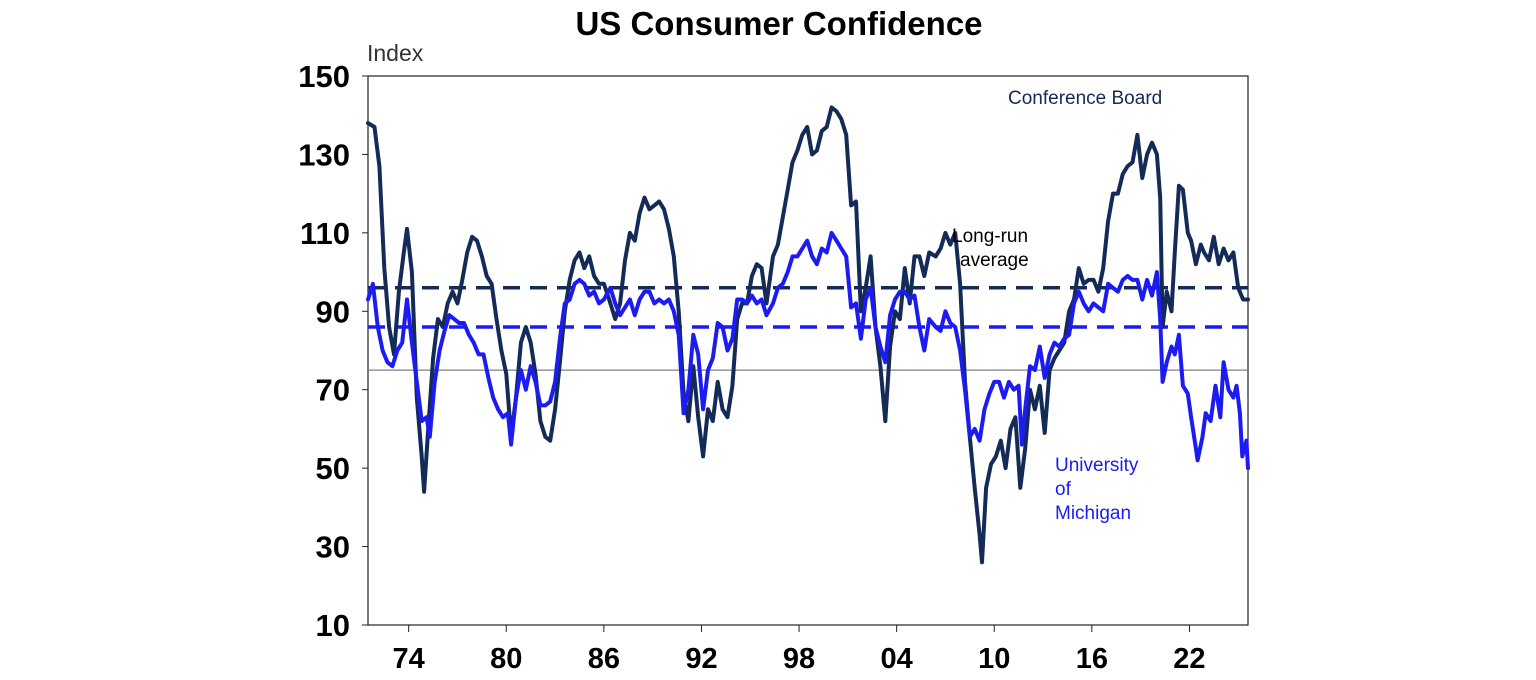  What do you see at coordinates (1093, 513) in the screenshot?
I see `university-of-michigan-label-line3: Michigan` at bounding box center [1093, 513].